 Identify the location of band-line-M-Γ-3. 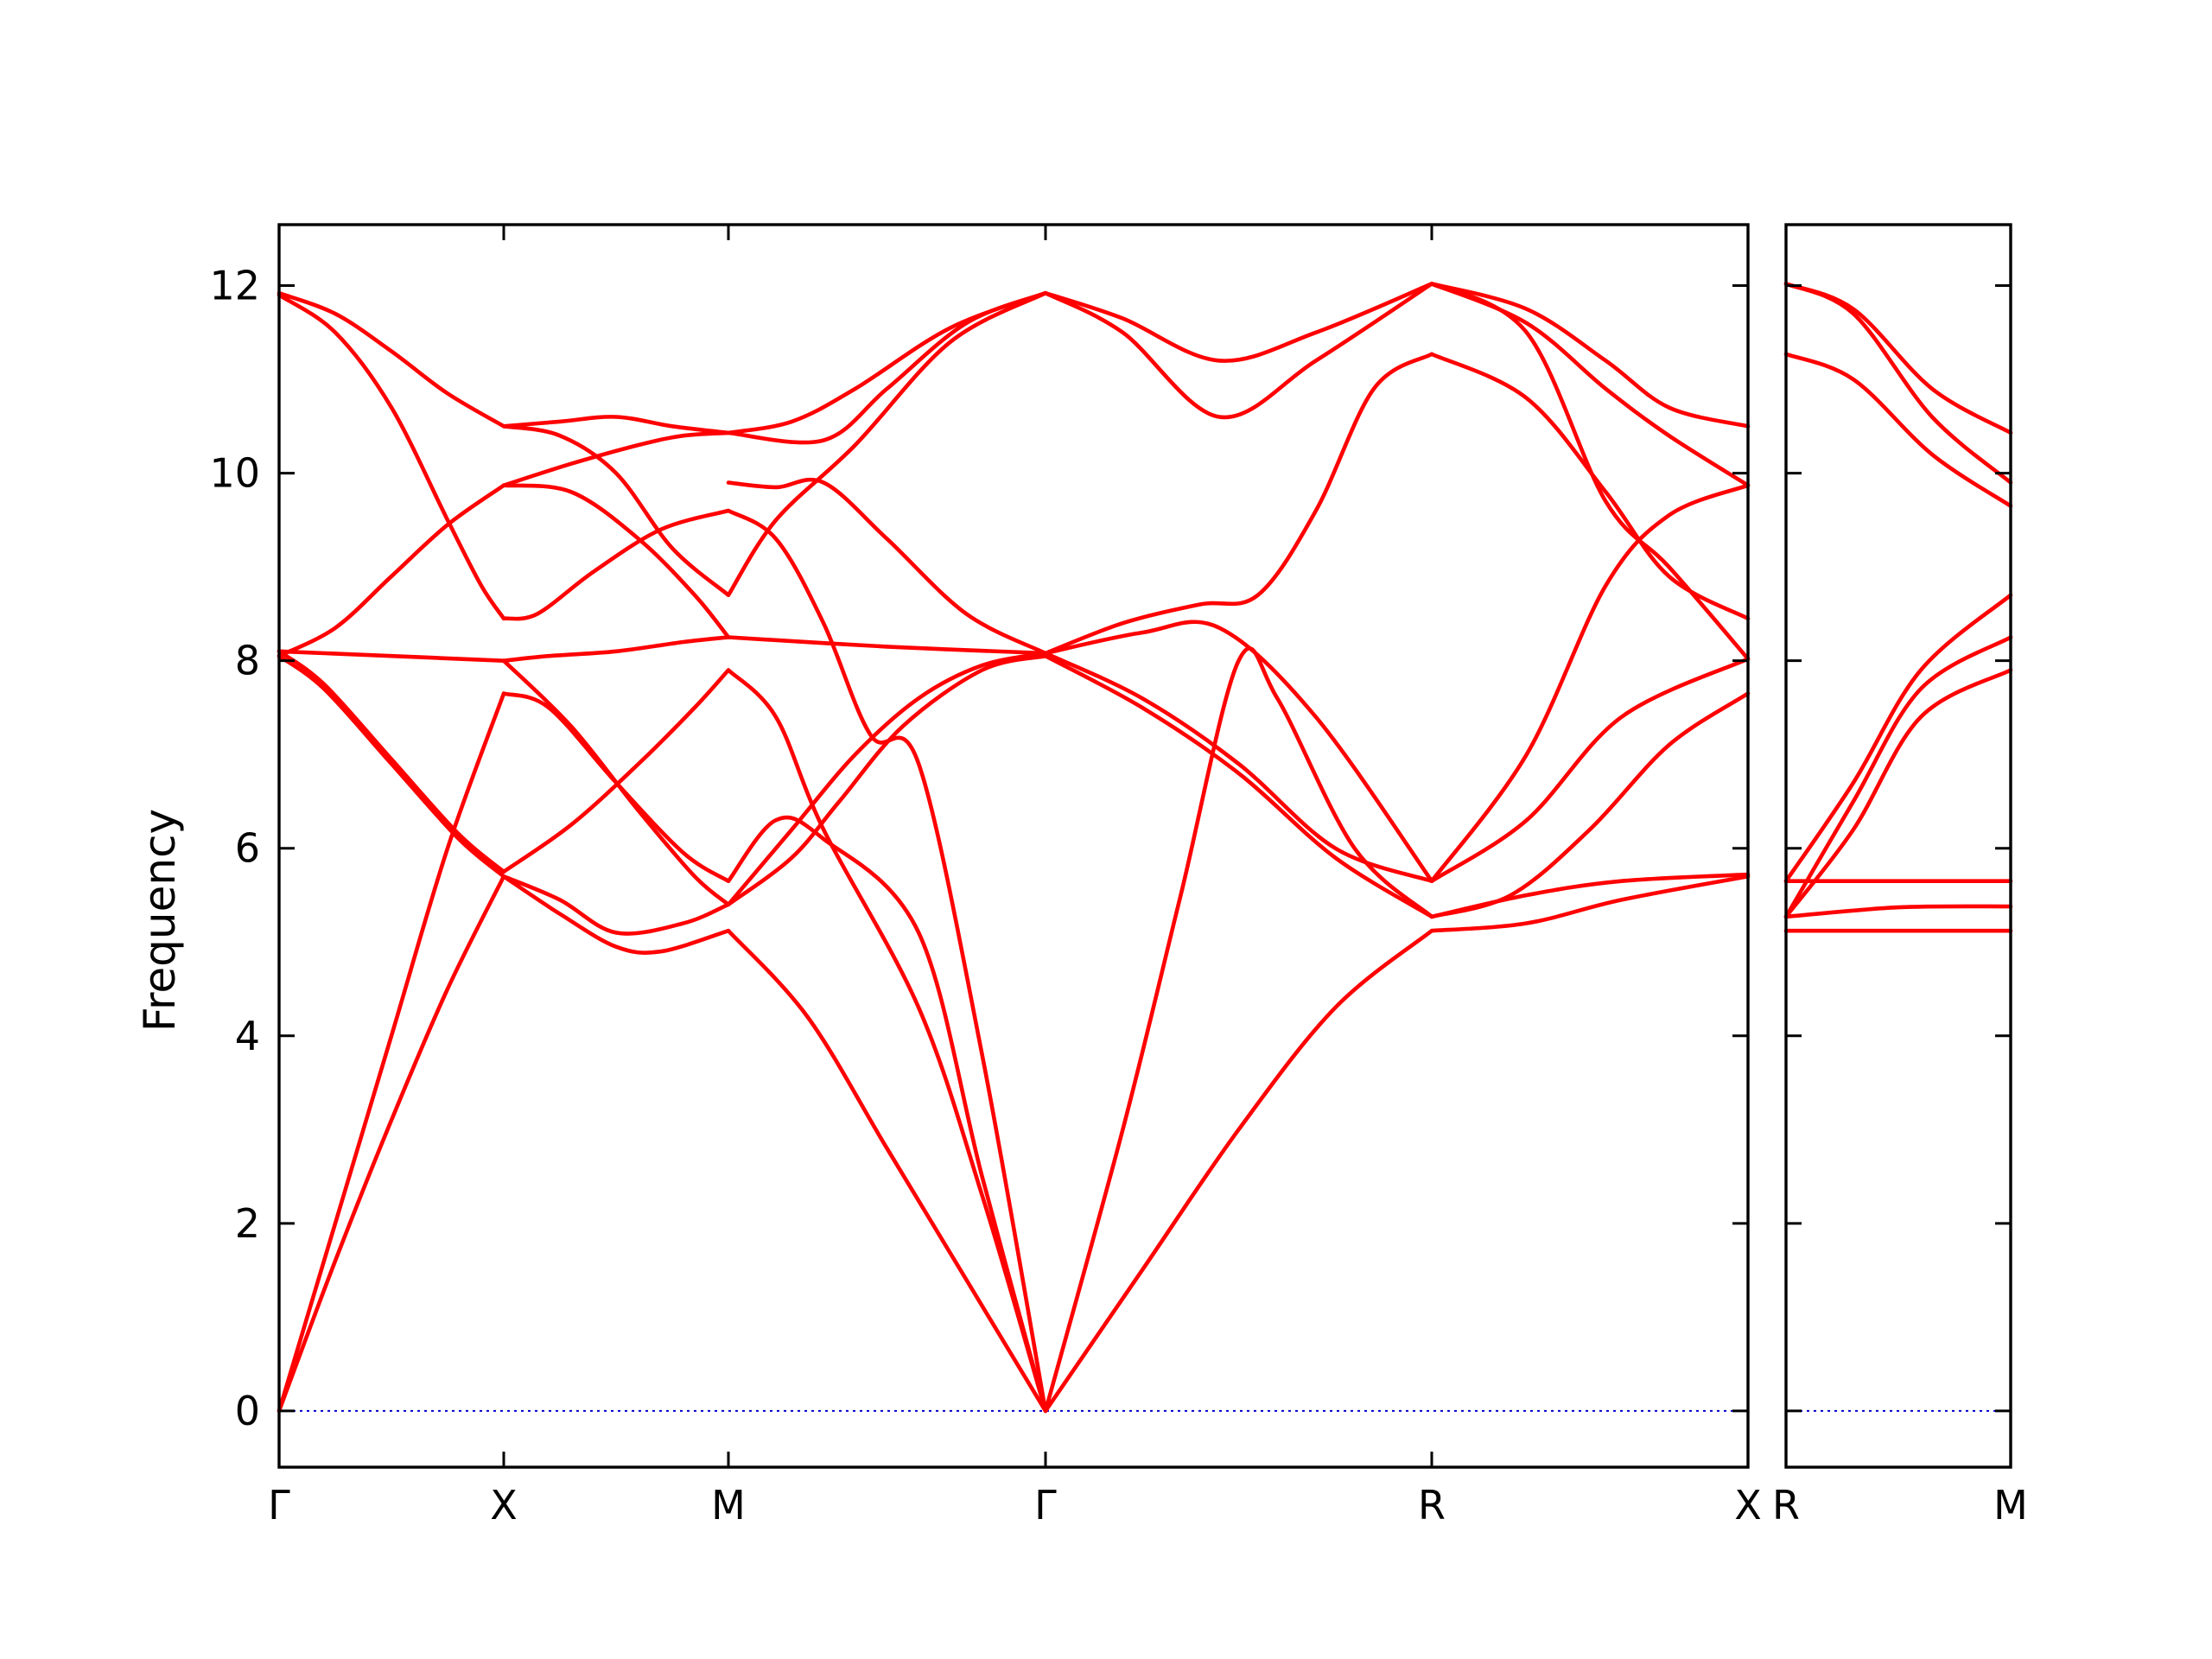
(887, 779).